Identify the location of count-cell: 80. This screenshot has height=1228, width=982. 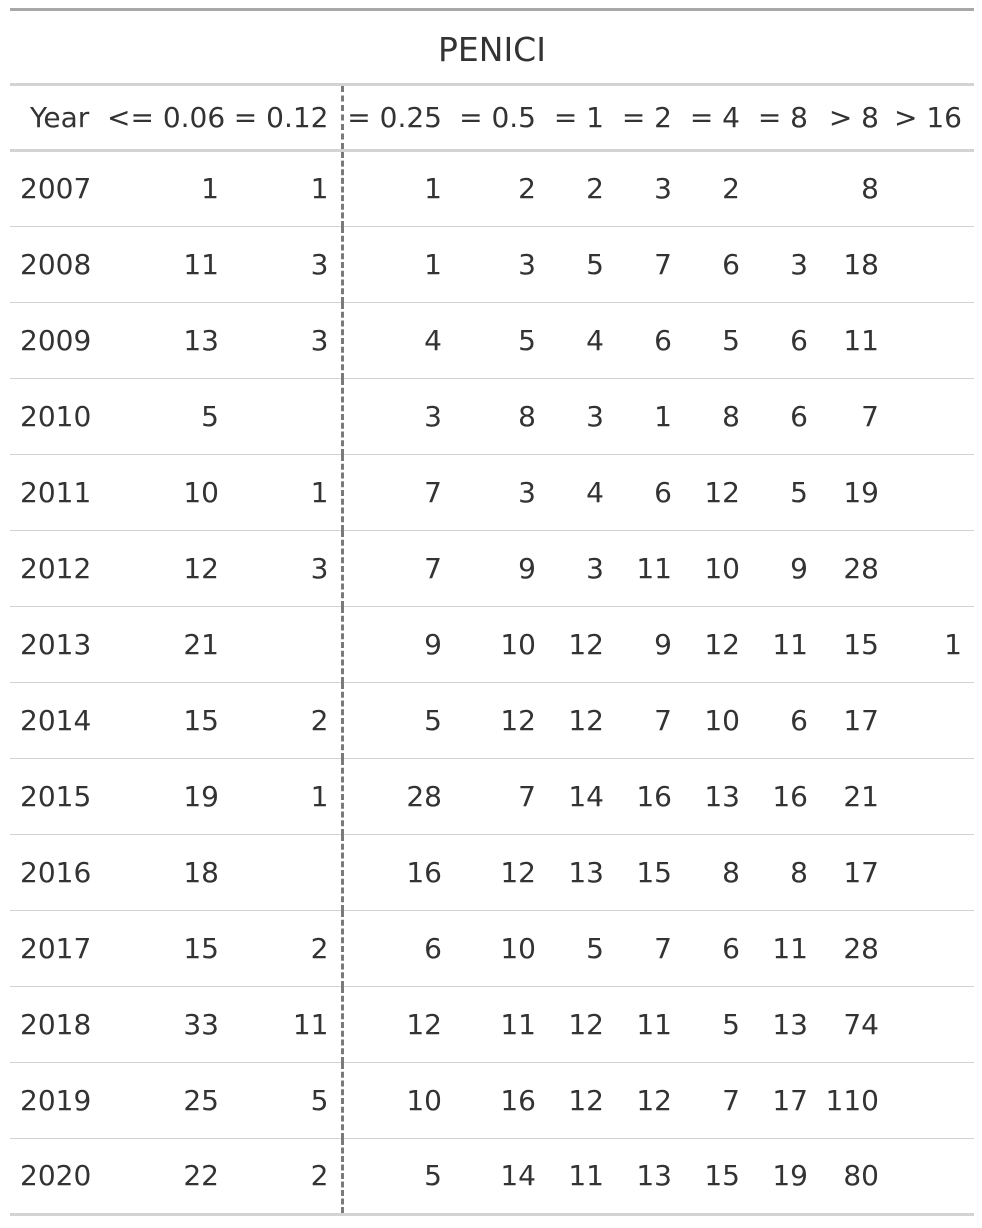
(861, 1175).